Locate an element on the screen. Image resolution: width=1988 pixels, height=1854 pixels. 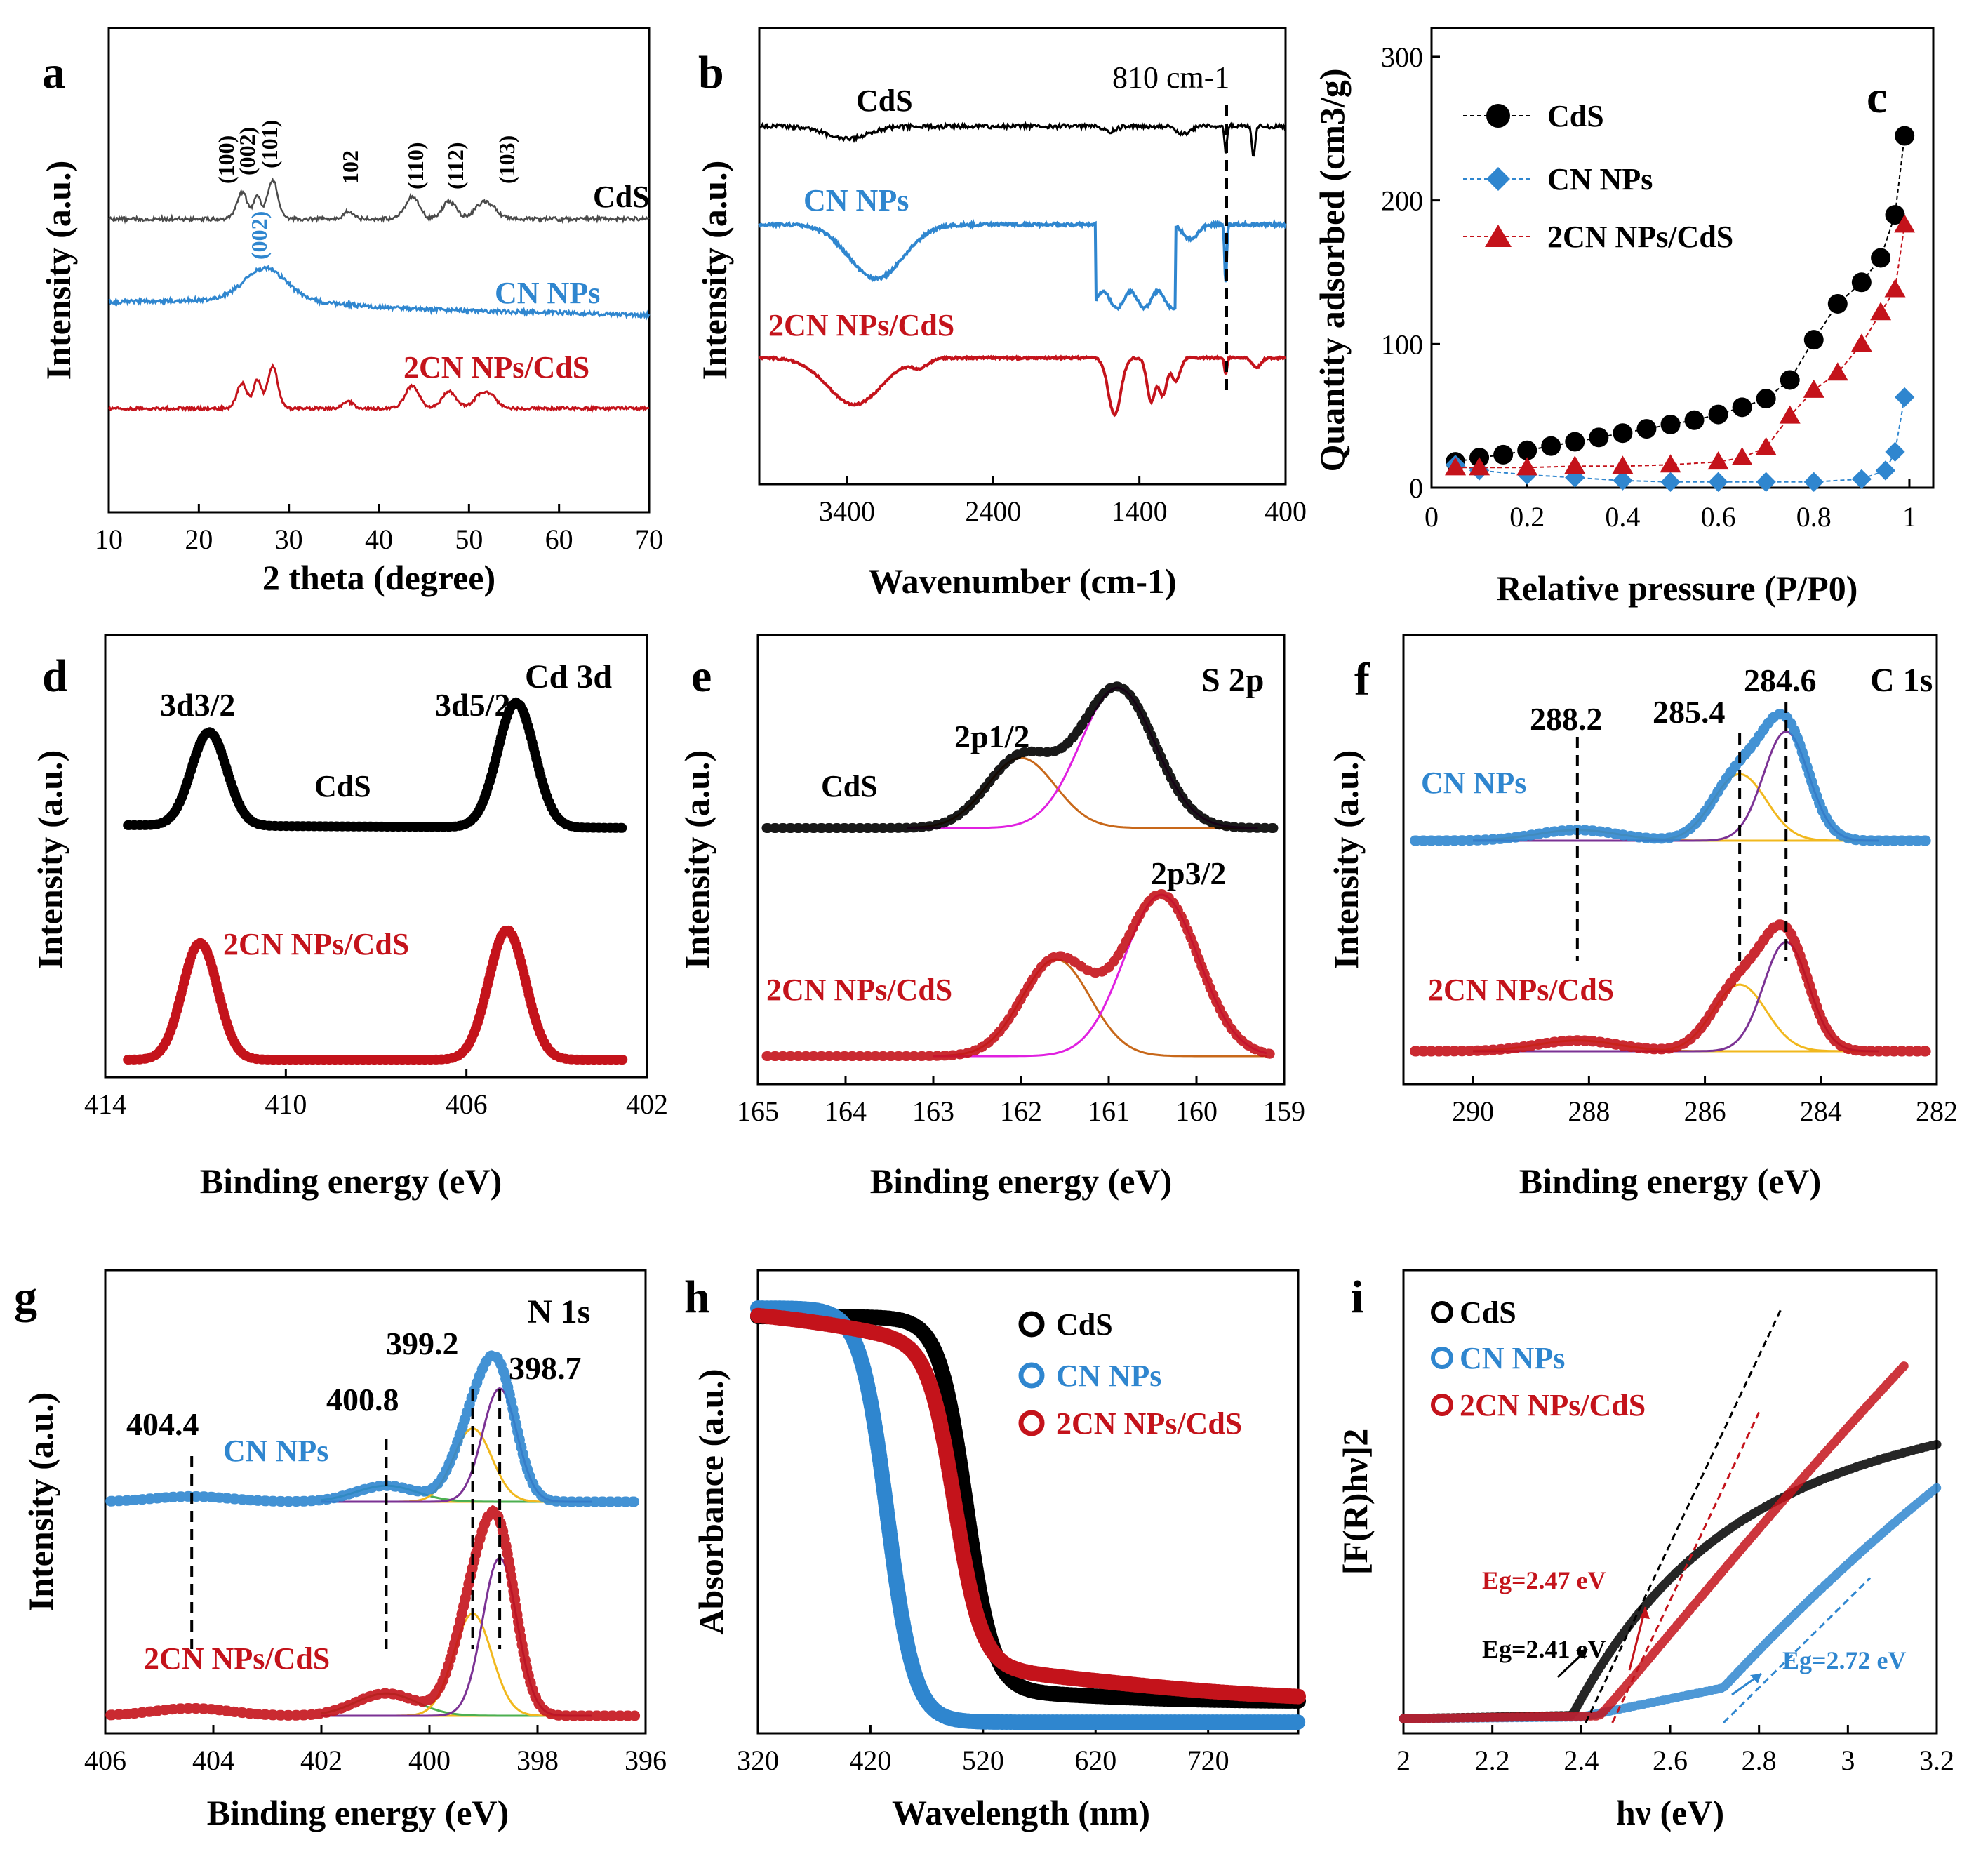
panel-i-comp-curve is located at coordinates (1655, 1541).